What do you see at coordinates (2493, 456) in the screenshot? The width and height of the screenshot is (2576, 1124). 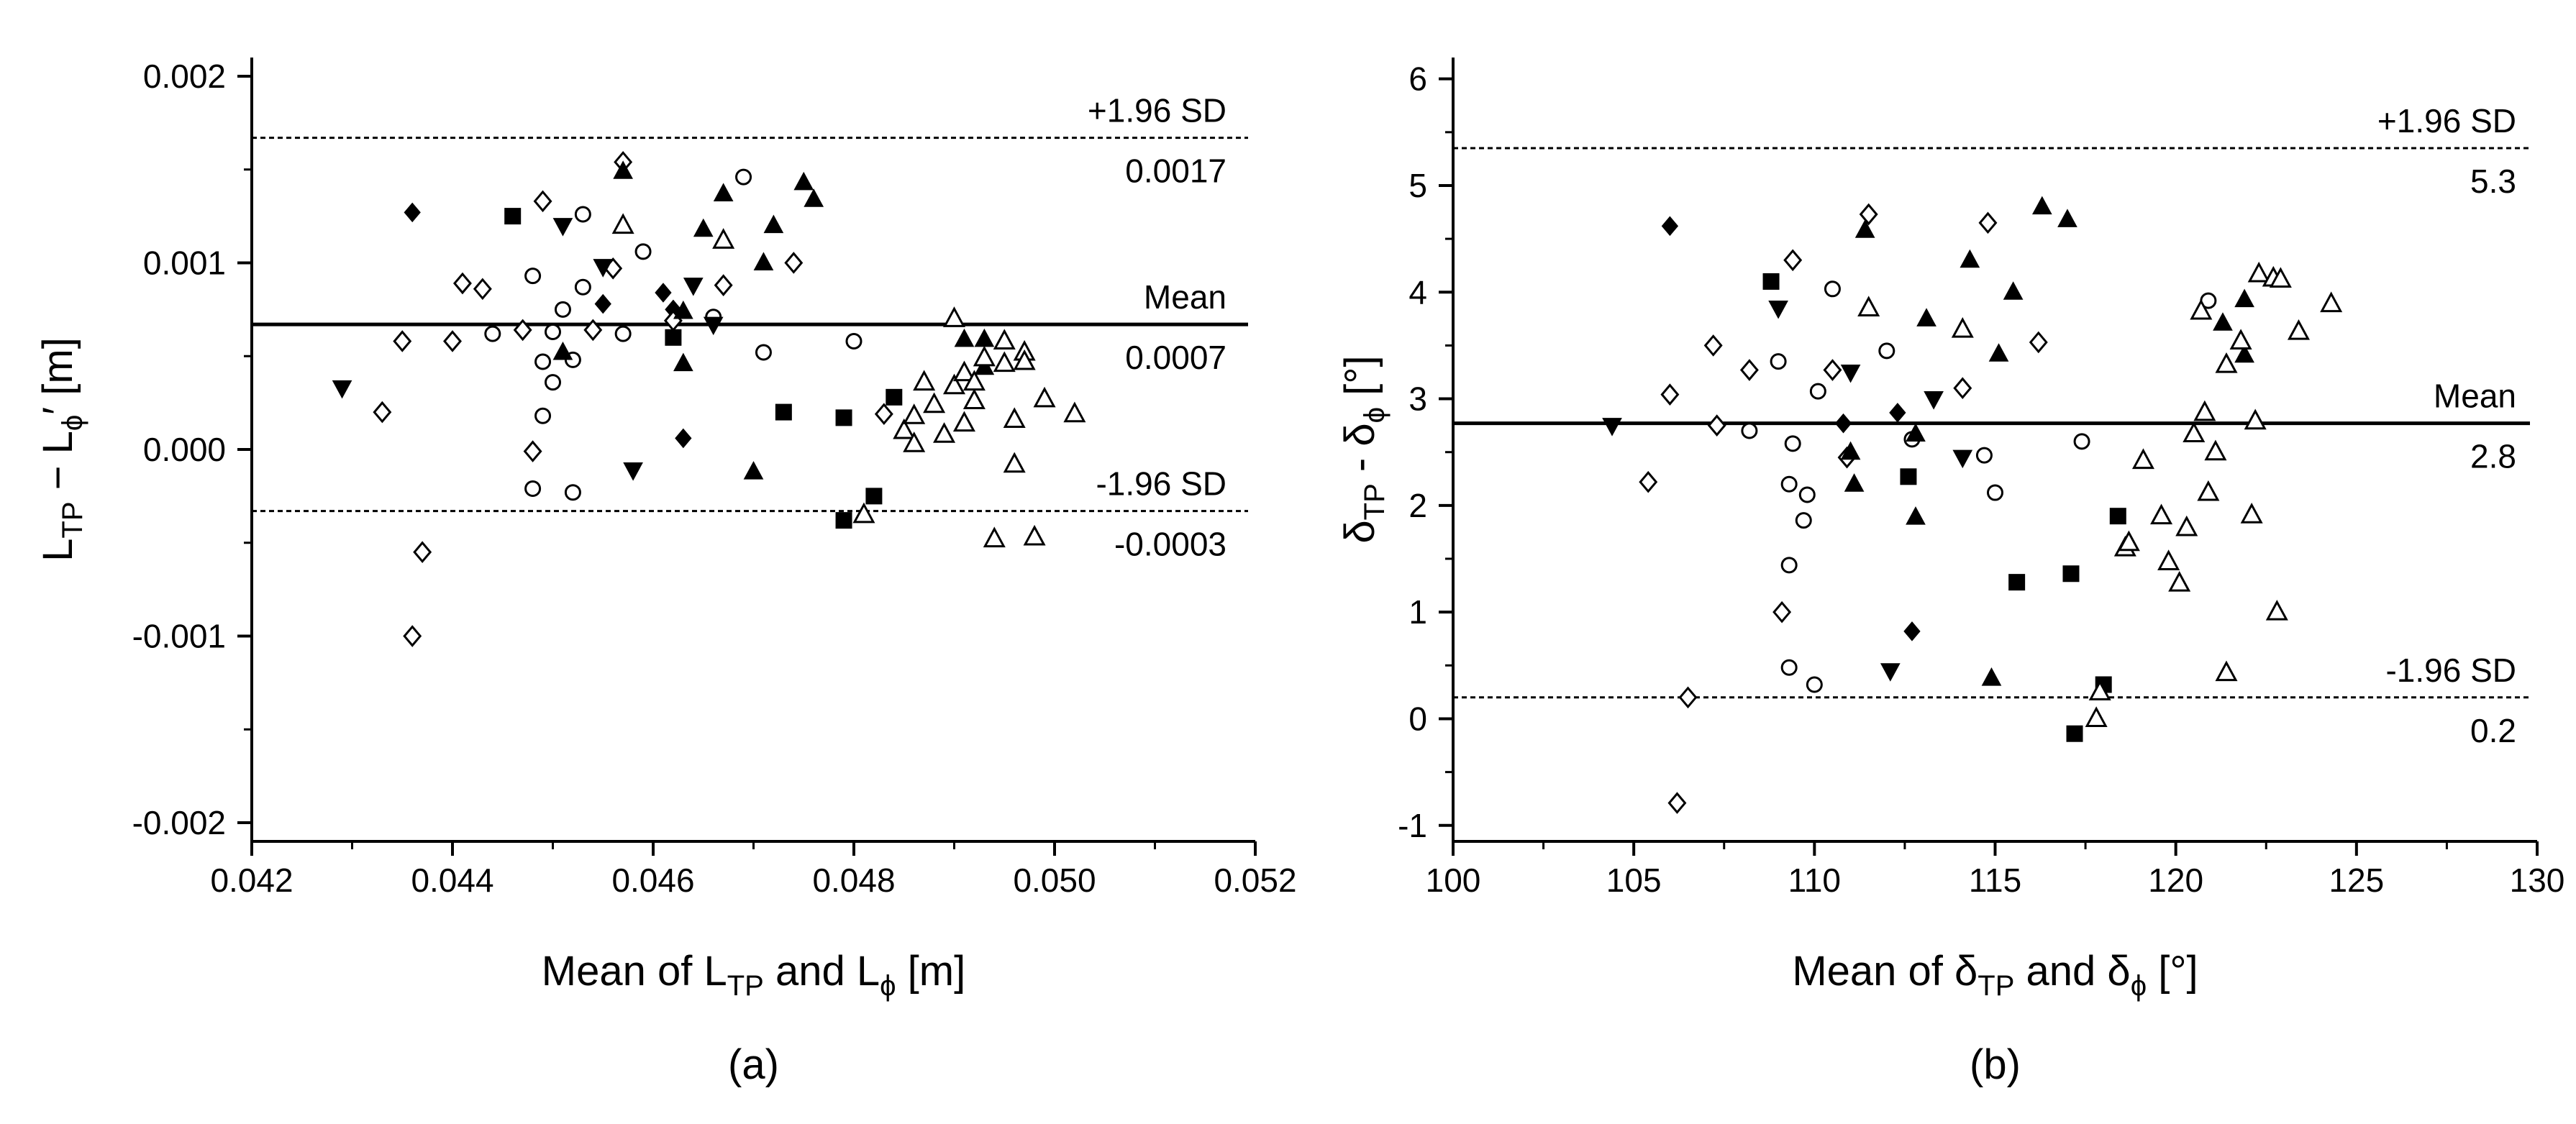 I see `reference-value-mean: 2.8` at bounding box center [2493, 456].